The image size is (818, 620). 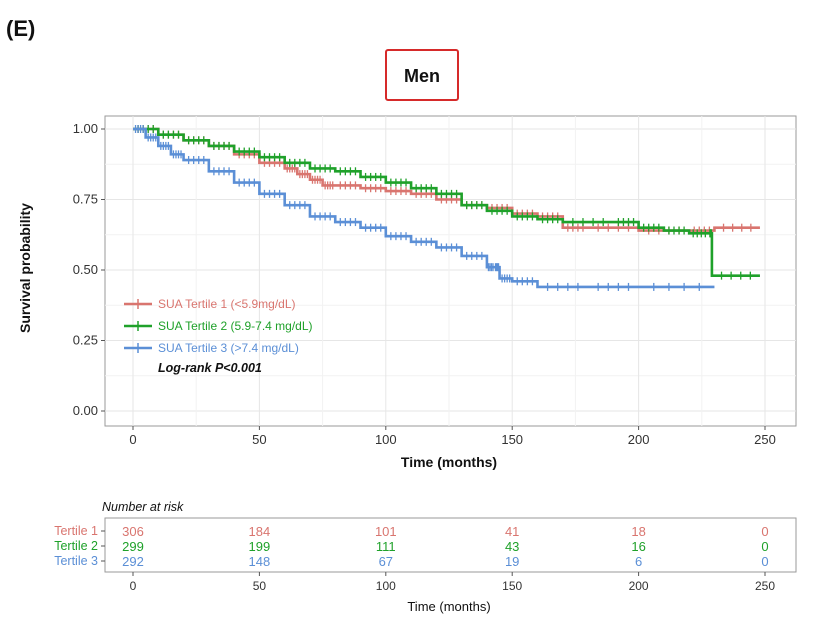 I want to click on risk-count: 111, so click(x=386, y=546).